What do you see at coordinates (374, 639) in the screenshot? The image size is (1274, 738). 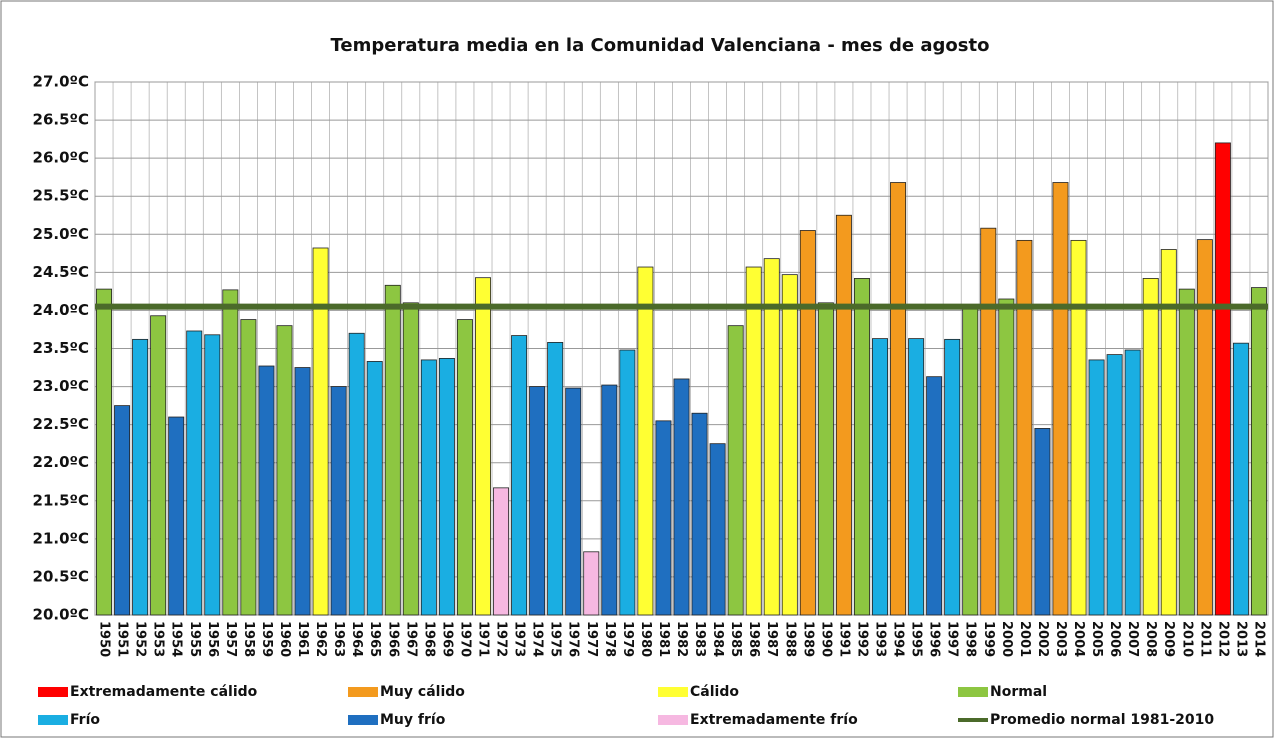 I see `x-tick-label: 1965` at bounding box center [374, 639].